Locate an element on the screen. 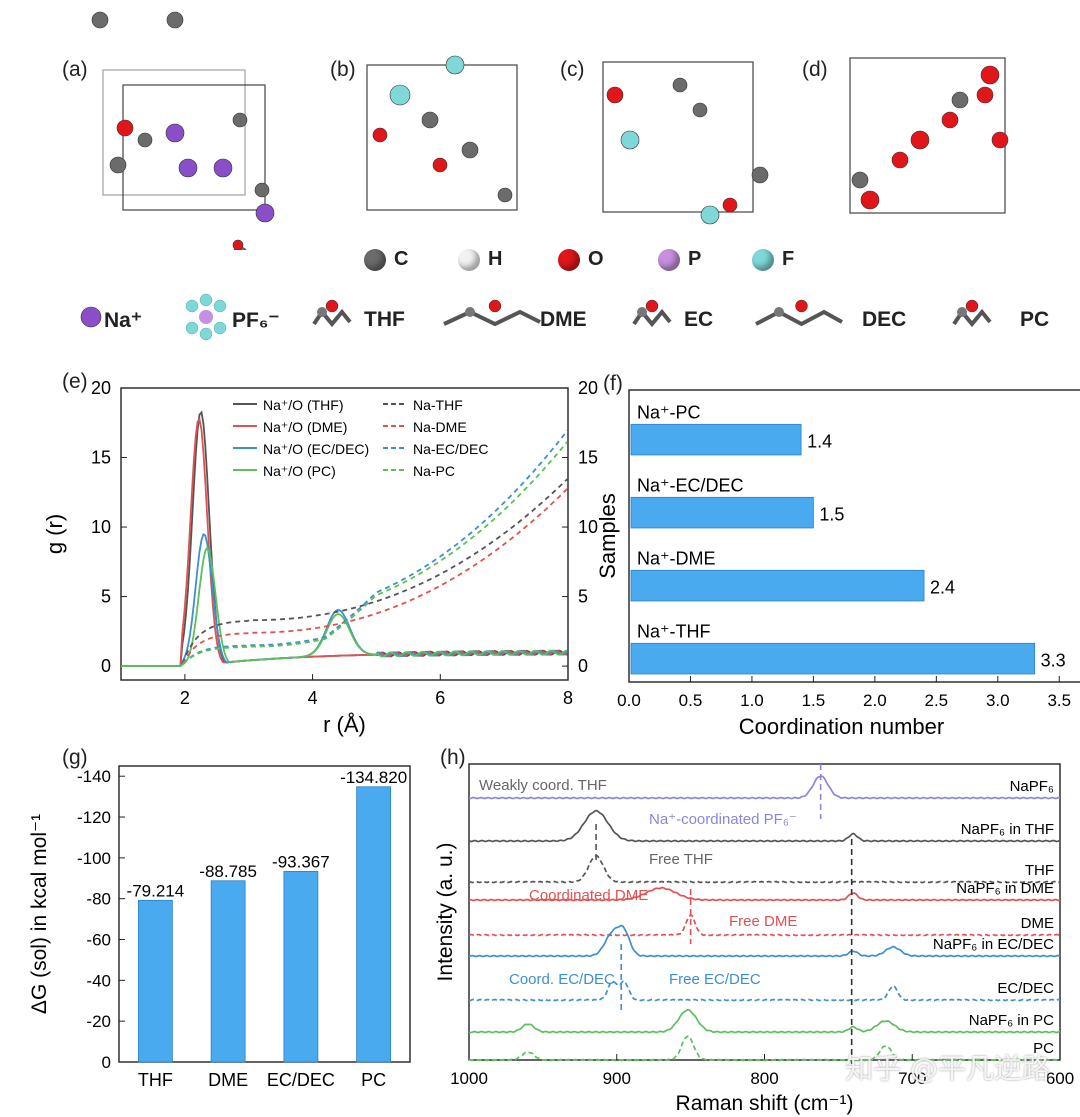 This screenshot has width=1080, height=1117. atom-f-icon is located at coordinates (763, 259).